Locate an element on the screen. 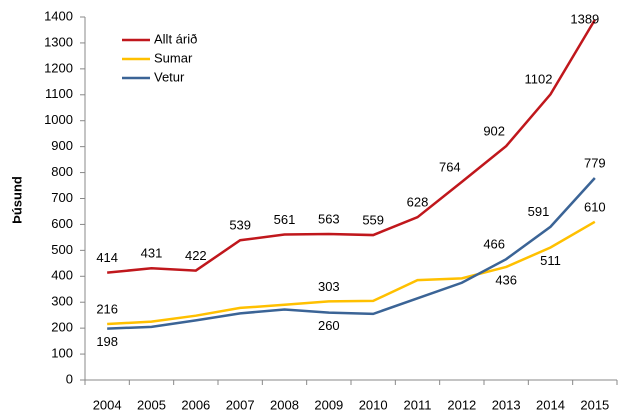 The image size is (628, 416). y-tick-label: 800 is located at coordinates (62, 171).